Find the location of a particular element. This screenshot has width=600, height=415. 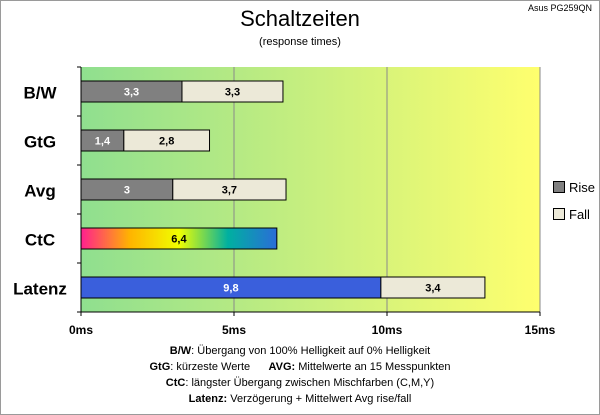

note-text-latenz: Verzögerung + Mittelwert Avg rise/fall is located at coordinates (319, 399).